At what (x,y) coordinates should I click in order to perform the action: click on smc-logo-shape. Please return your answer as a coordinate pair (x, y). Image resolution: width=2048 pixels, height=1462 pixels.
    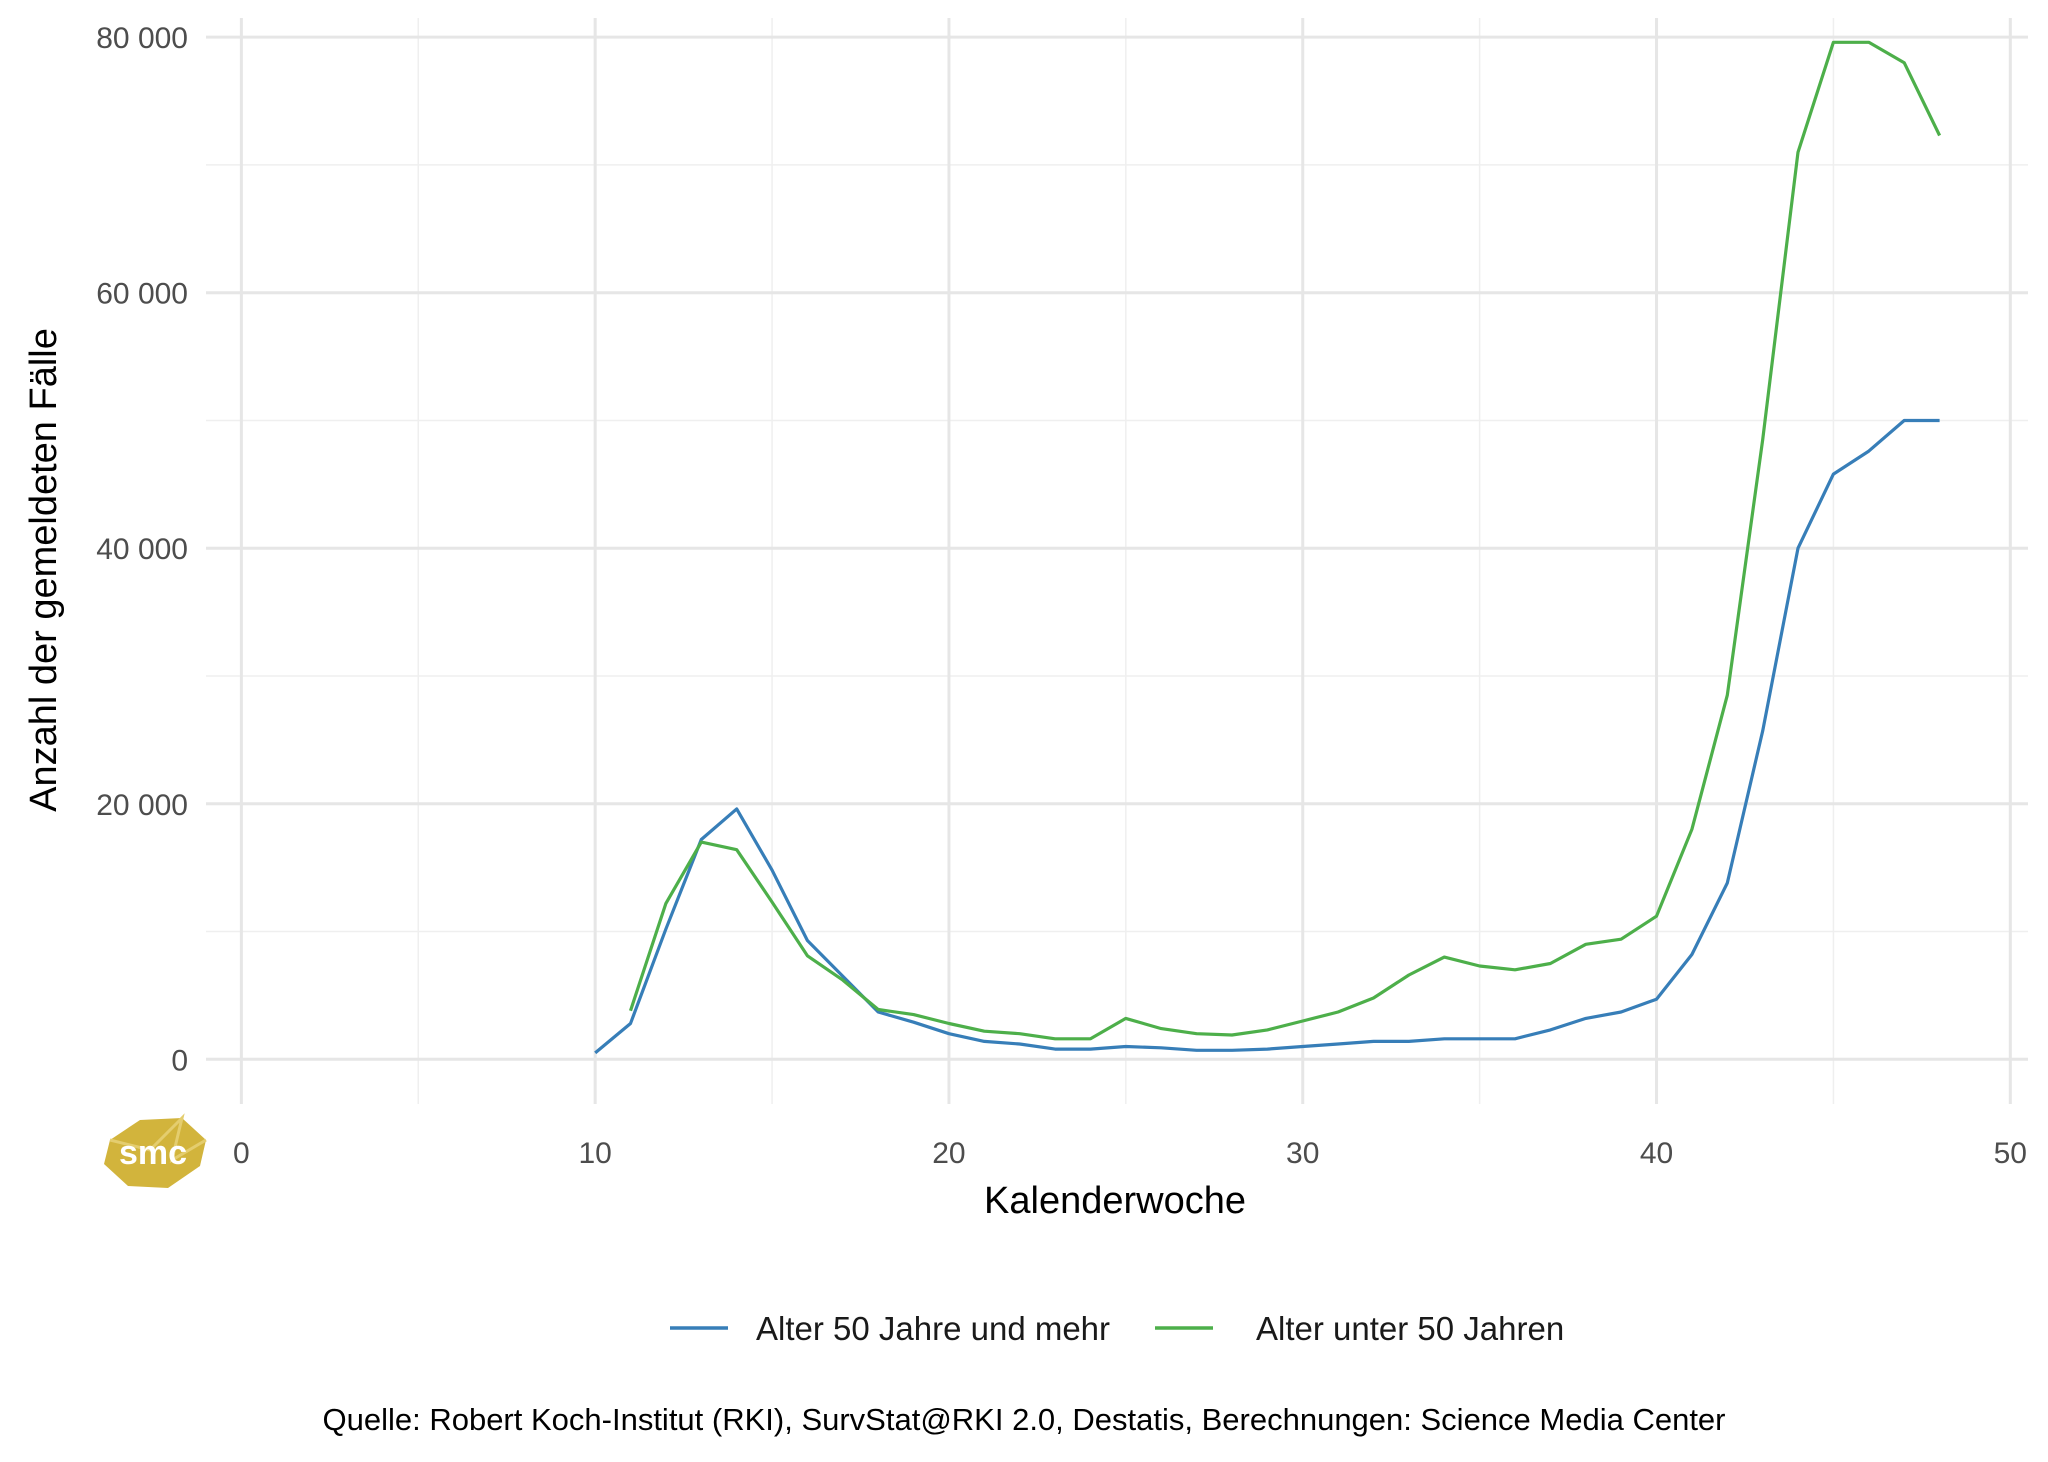
    Looking at the image, I should click on (155, 1153).